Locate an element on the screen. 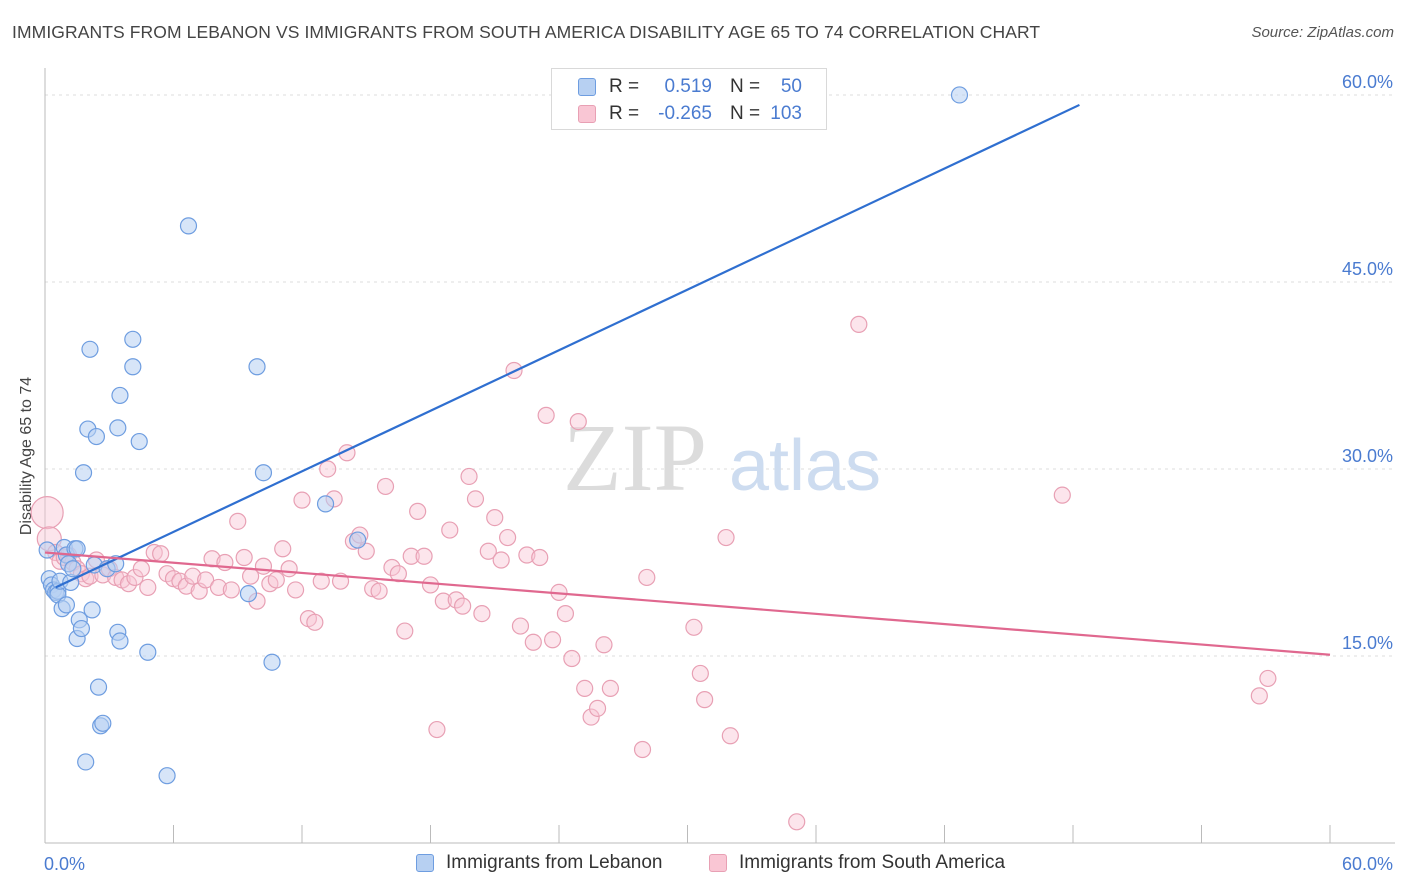 This screenshot has width=1406, height=892. south-america-swatch is located at coordinates (587, 114).